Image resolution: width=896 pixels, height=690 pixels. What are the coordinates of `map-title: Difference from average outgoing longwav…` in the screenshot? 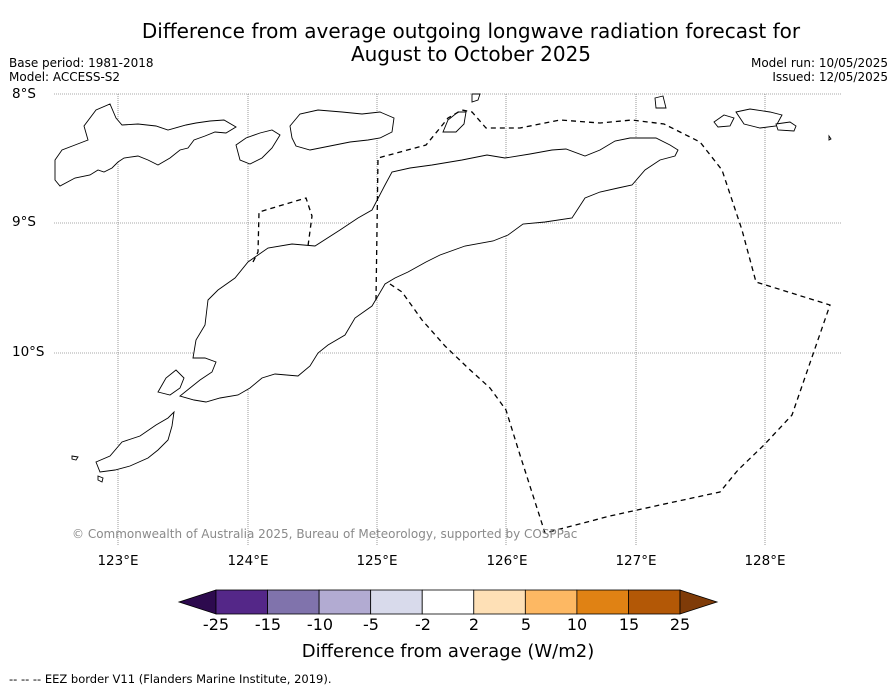 It's located at (471, 43).